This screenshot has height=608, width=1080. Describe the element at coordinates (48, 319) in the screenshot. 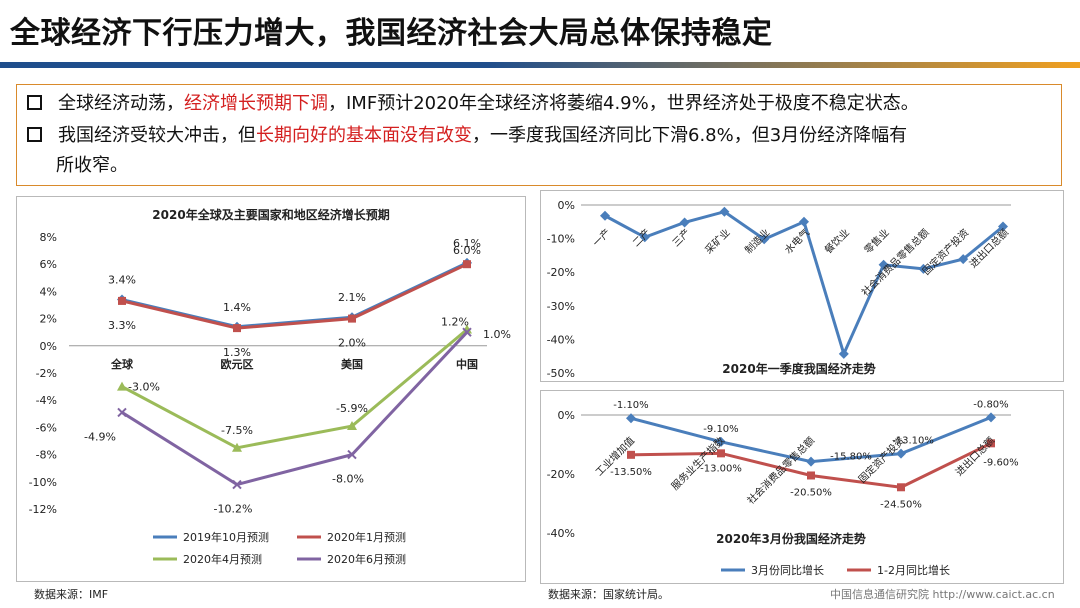

I see `y-tick-label: 2%` at that location.